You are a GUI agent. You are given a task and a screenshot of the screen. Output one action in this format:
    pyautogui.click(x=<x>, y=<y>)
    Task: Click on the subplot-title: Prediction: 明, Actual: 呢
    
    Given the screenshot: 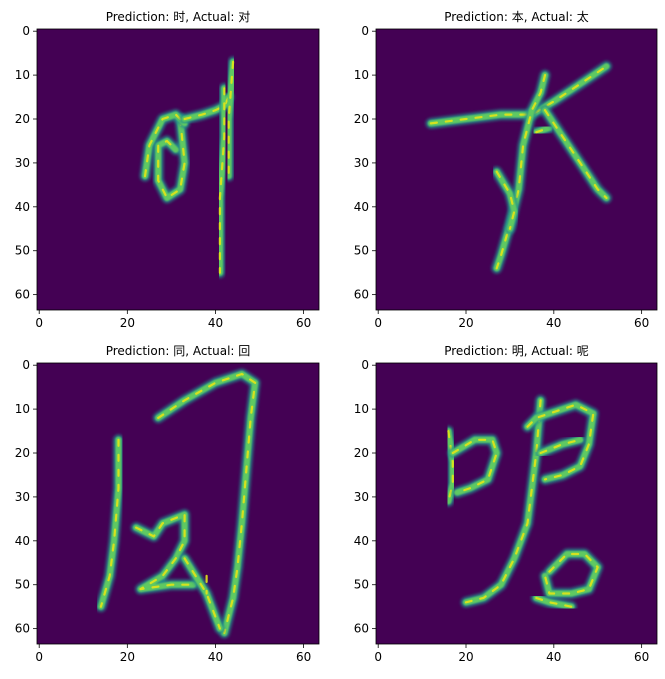 What is the action you would take?
    pyautogui.click(x=516, y=351)
    